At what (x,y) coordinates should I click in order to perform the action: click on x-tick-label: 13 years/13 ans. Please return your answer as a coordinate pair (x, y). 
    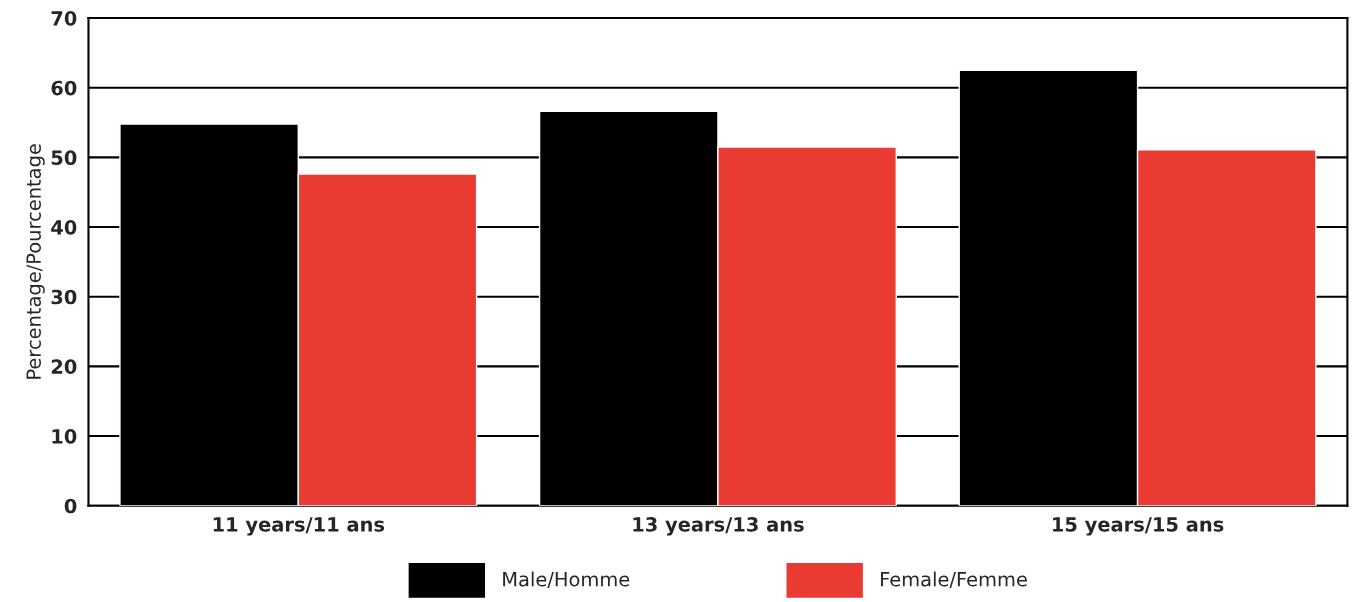
    Looking at the image, I should click on (718, 526).